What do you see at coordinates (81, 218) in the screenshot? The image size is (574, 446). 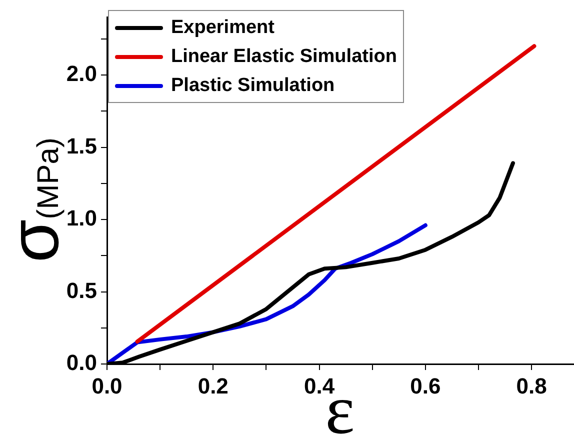 I see `y-tick-label: 1.0` at bounding box center [81, 218].